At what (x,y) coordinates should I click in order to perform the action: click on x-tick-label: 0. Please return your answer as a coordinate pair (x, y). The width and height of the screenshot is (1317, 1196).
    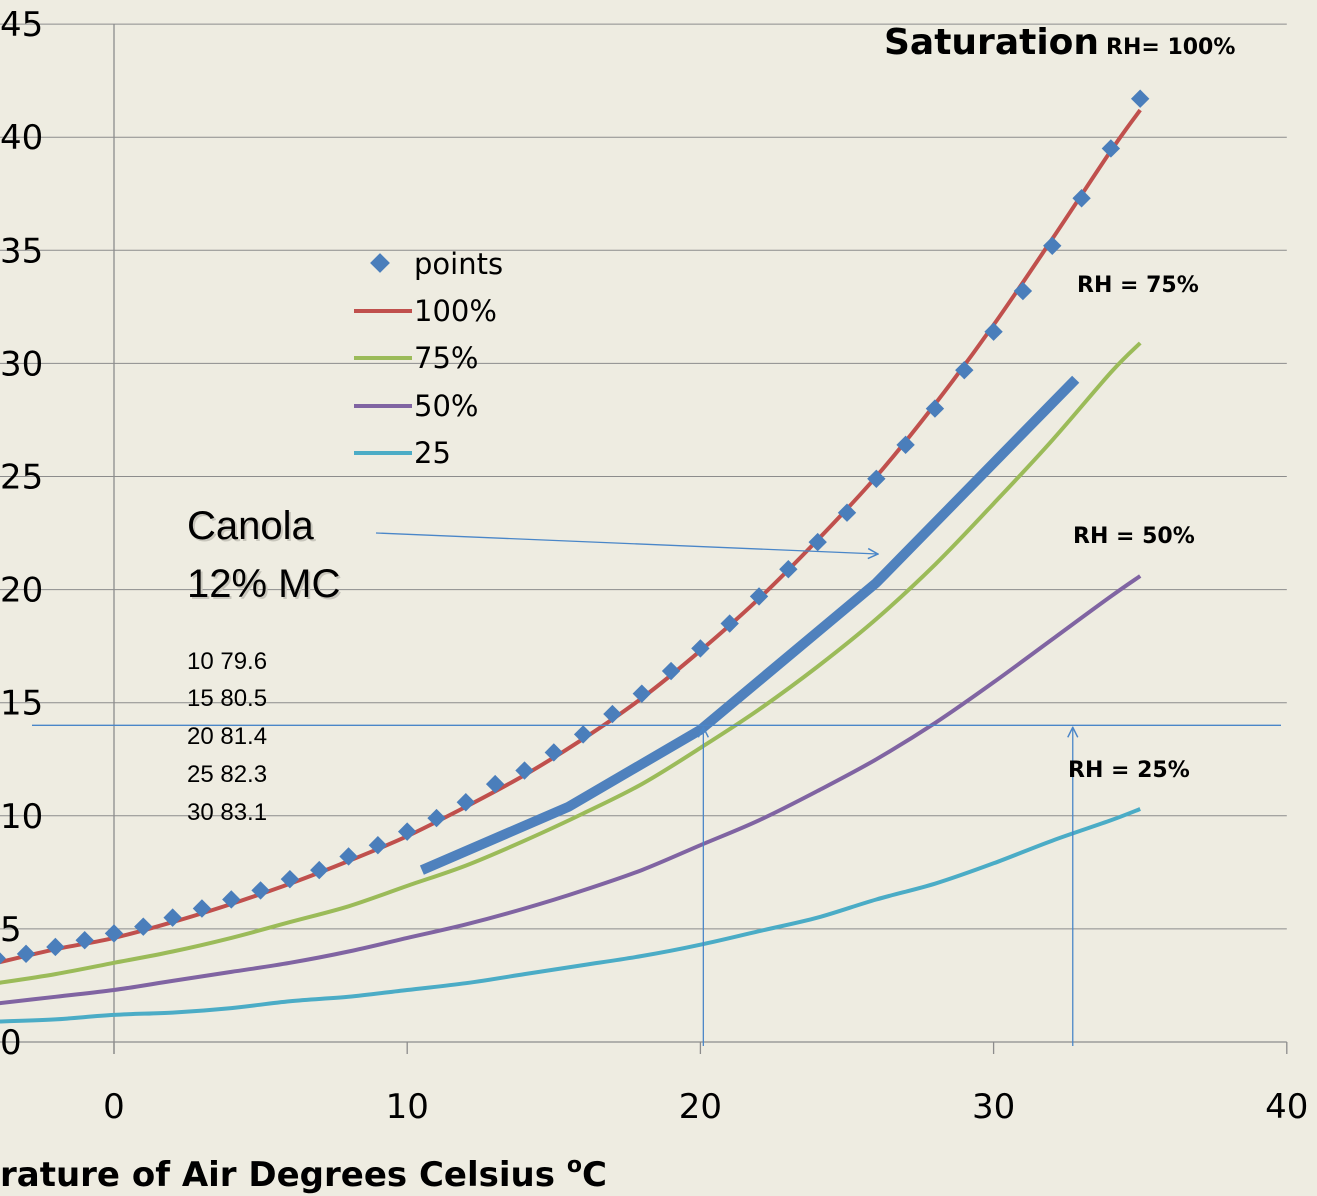
    Looking at the image, I should click on (114, 1107).